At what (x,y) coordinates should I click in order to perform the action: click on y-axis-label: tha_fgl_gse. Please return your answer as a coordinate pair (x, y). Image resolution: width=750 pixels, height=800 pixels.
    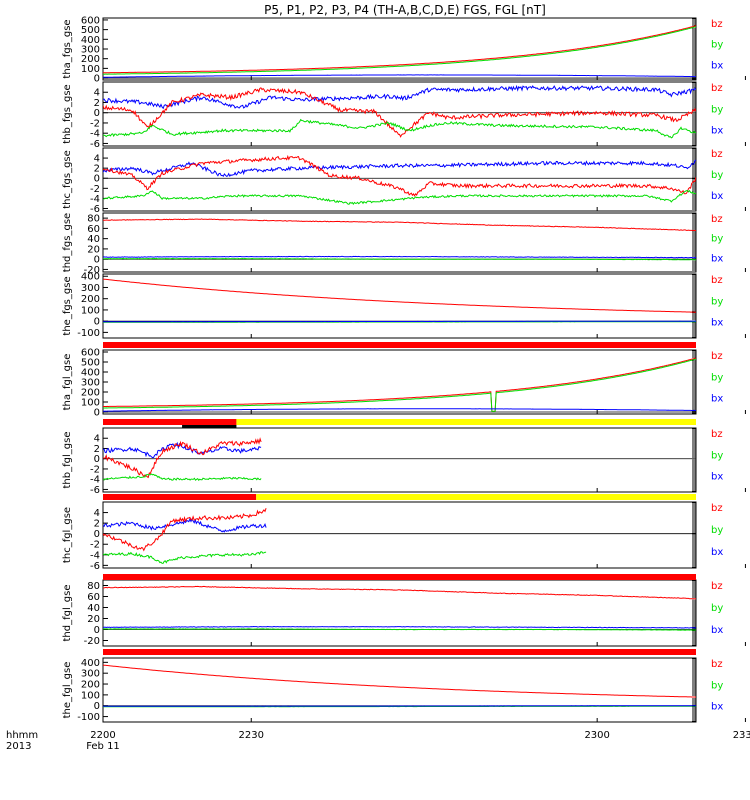
    Looking at the image, I should click on (67, 382).